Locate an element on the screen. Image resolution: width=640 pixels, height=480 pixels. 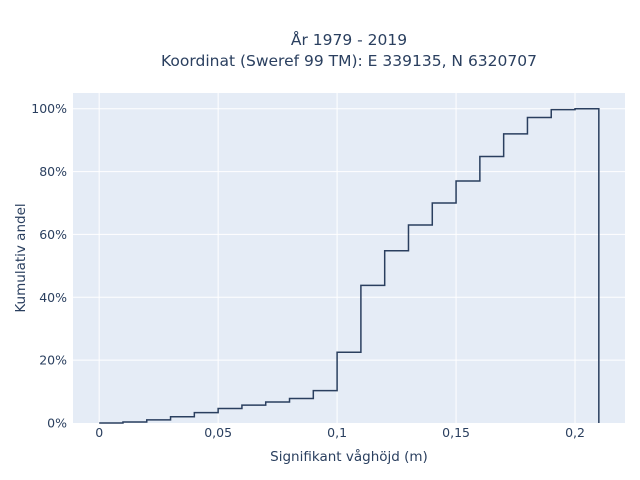
y-tick-label: 80% is located at coordinates (53, 171).